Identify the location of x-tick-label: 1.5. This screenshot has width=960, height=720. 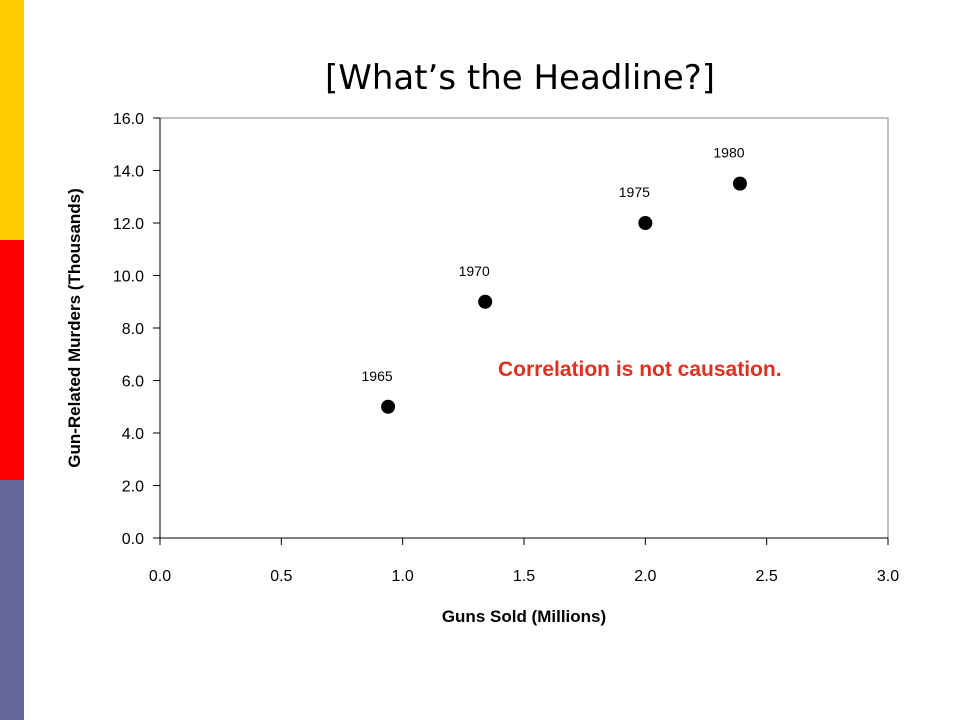
(524, 576).